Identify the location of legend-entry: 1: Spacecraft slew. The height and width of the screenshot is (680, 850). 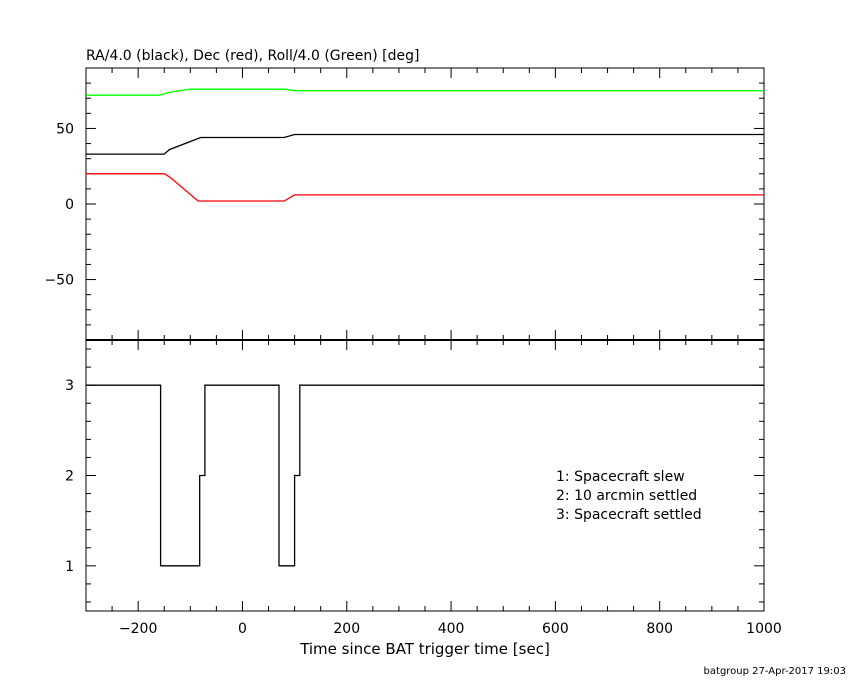
(620, 477).